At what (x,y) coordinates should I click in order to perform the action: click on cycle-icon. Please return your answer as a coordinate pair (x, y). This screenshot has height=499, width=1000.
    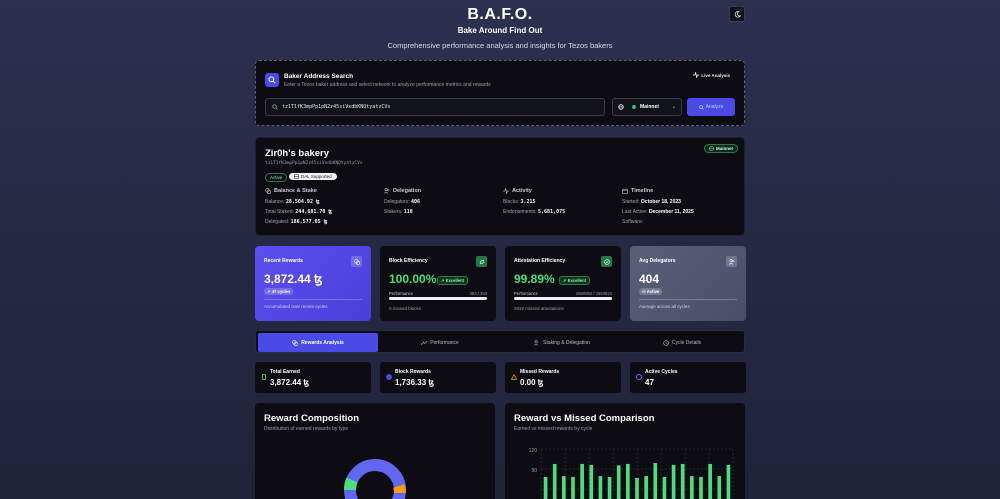
    Looking at the image, I should click on (639, 377).